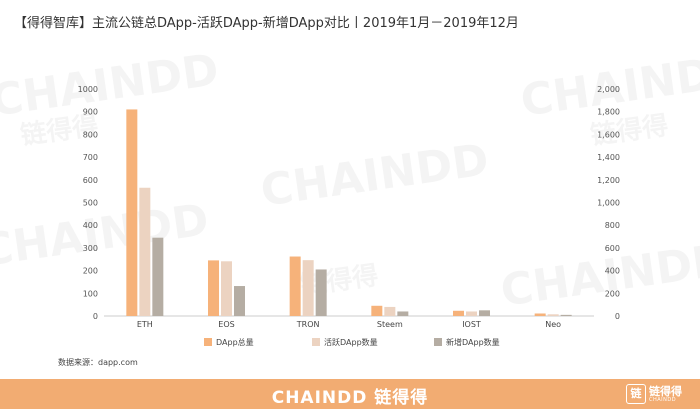 This screenshot has width=700, height=409. I want to click on x-tick-label: TRON, so click(308, 324).